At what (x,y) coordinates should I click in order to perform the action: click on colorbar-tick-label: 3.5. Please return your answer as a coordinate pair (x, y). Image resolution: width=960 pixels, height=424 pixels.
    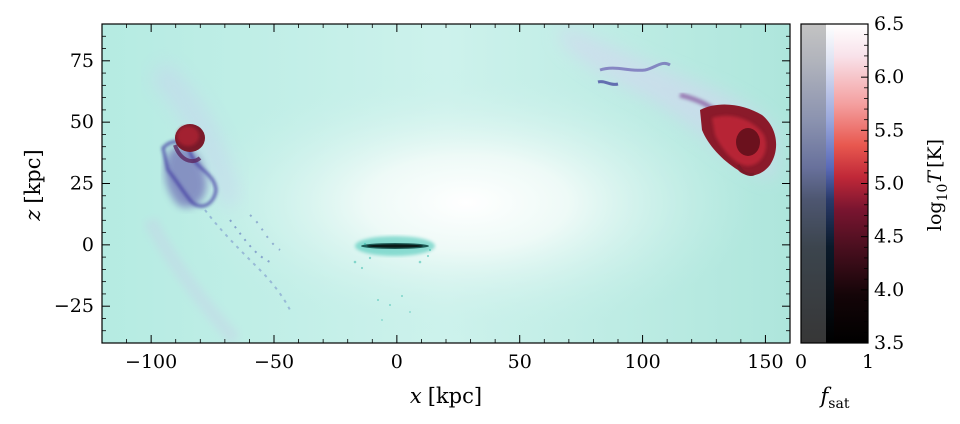
    Looking at the image, I should click on (889, 343).